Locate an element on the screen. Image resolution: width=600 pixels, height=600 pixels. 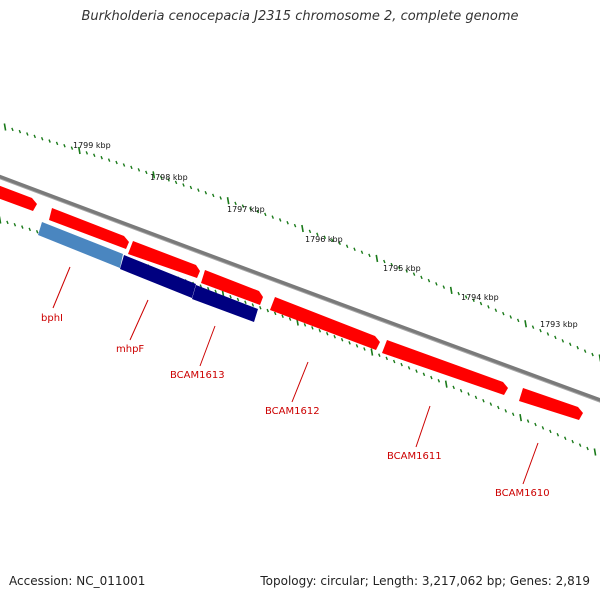
kbp-label: 1797 kbp is located at coordinates (246, 209).